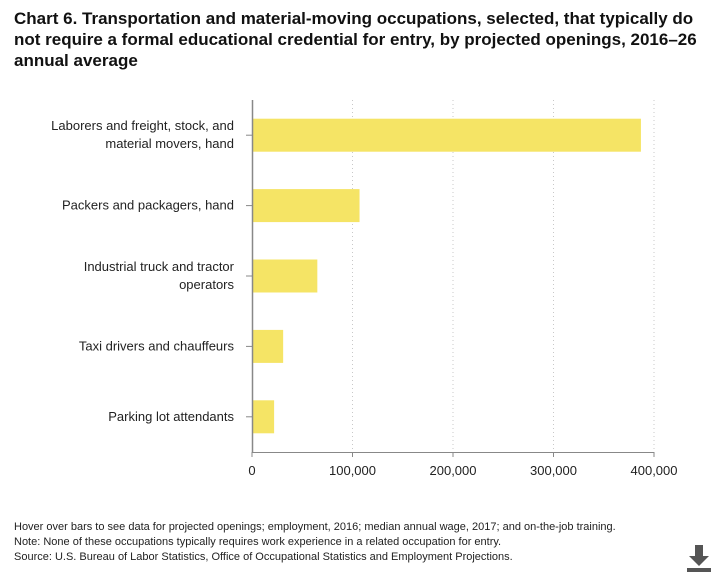  I want to click on tick-labels: 0 100,000 200,000 300,000 400,000, so click(462, 470).